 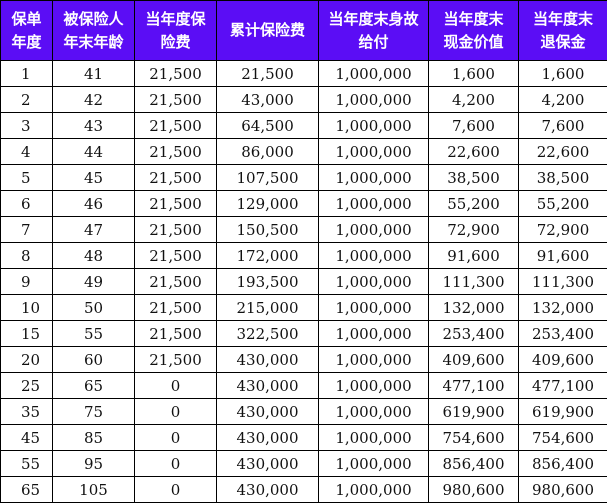 I want to click on insured-age-cell: 43, so click(x=94, y=126).